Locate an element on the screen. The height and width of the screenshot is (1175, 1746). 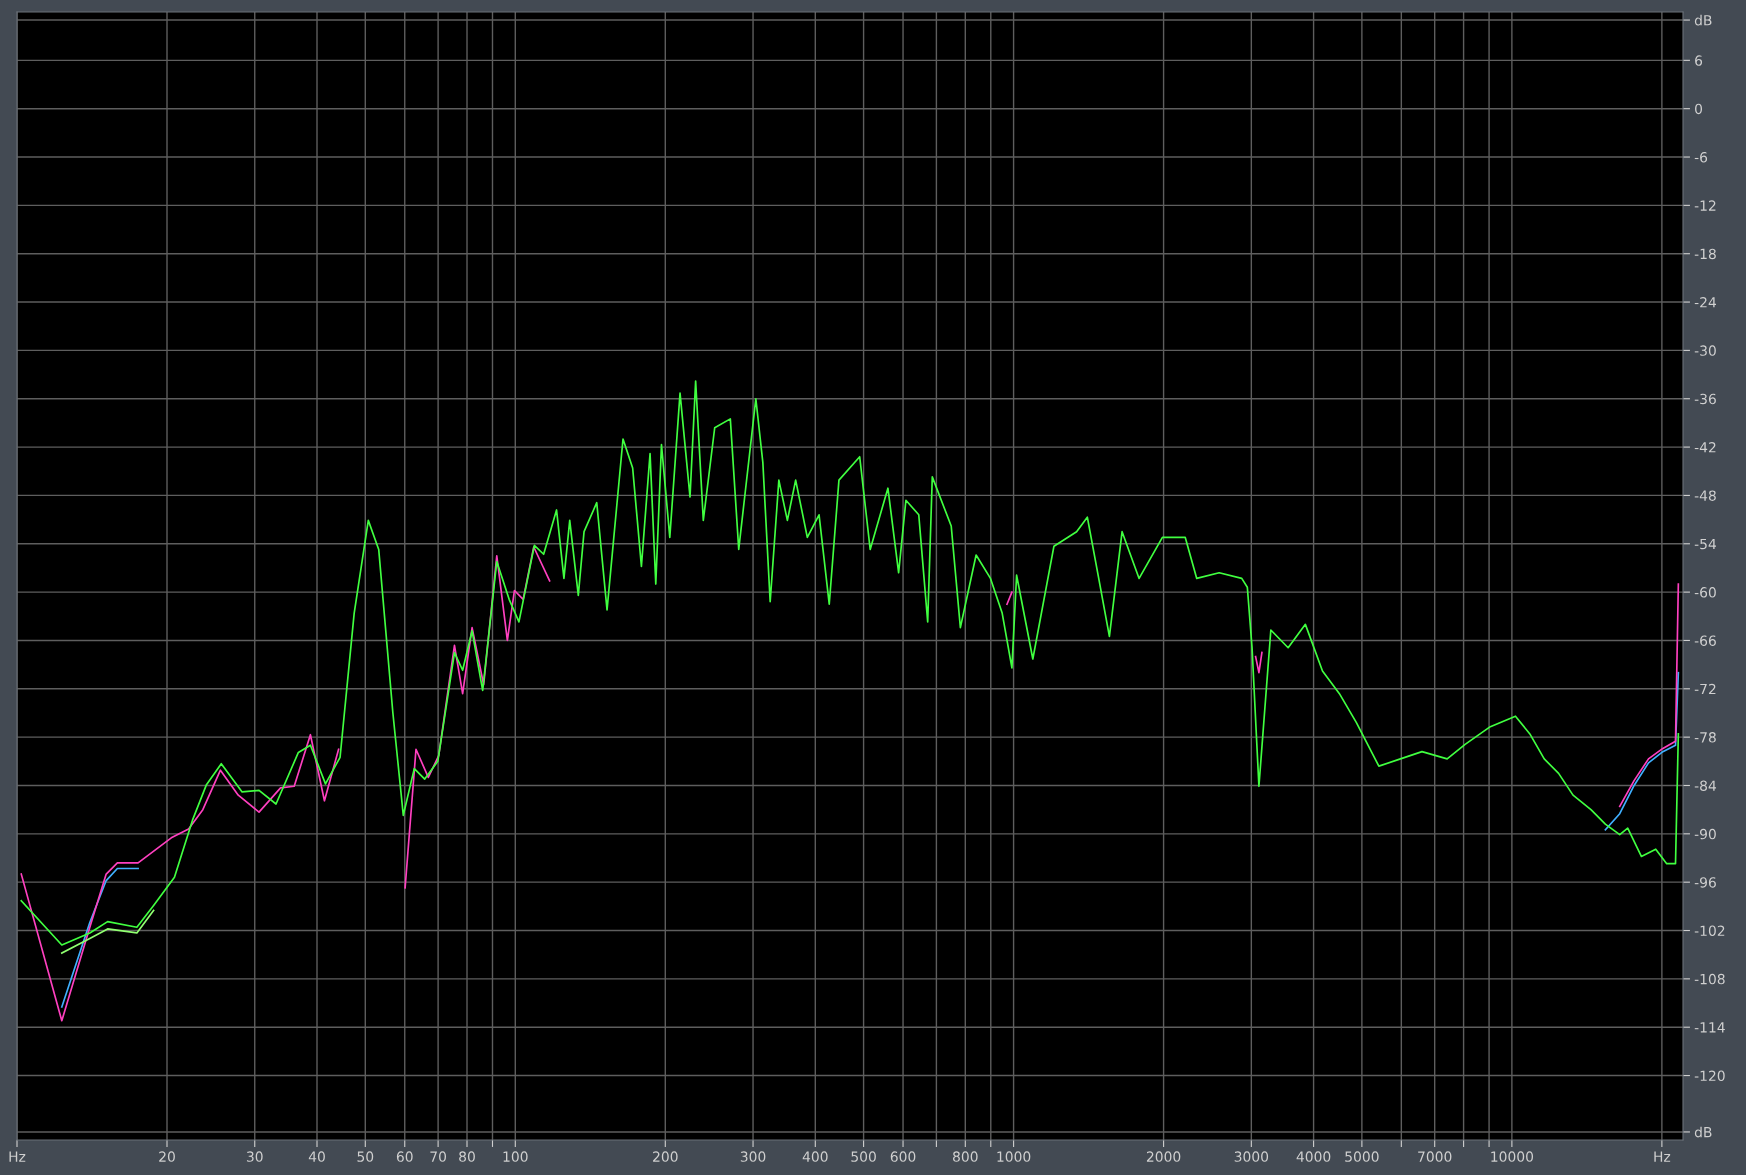
y-tick-label: -102 is located at coordinates (1709, 930).